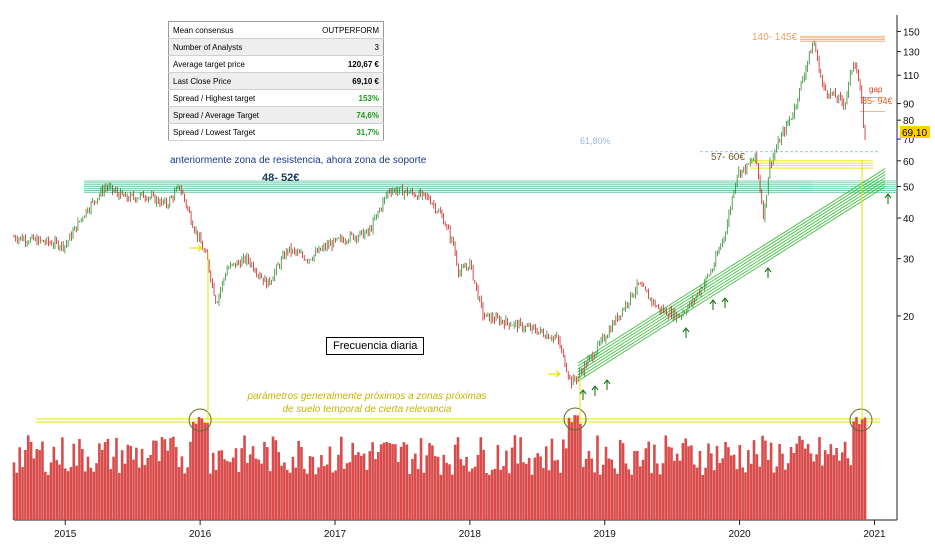  Describe the element at coordinates (200, 534) in the screenshot. I see `x-tick-label: 2016` at that location.